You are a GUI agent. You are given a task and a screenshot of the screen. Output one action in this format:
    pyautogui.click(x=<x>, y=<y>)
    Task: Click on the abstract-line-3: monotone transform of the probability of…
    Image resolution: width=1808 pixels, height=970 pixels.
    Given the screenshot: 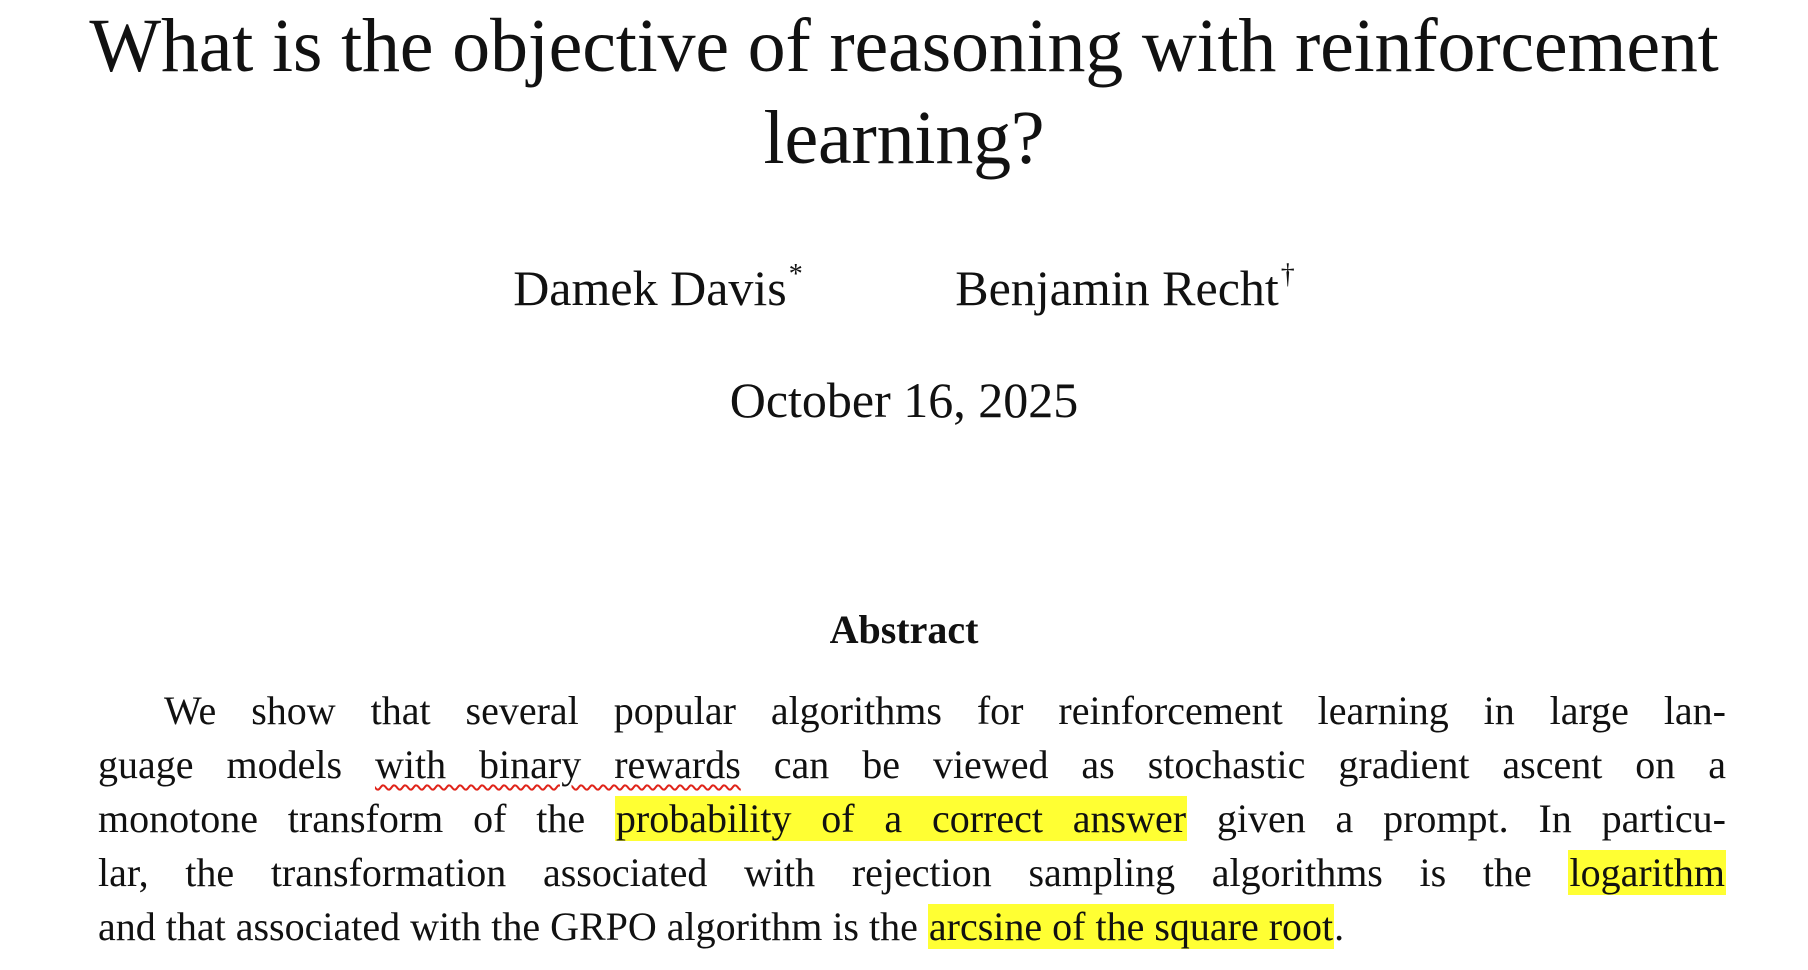 What is the action you would take?
    pyautogui.click(x=912, y=819)
    